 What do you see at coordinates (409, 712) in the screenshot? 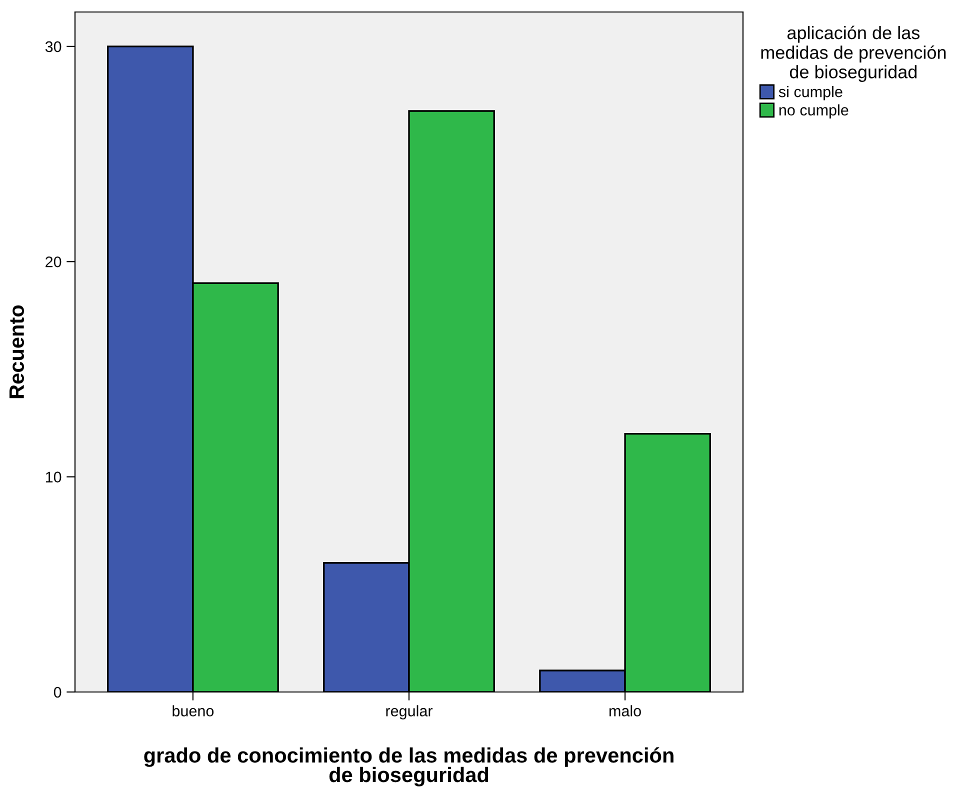
I see `x-tick-label: regular` at bounding box center [409, 712].